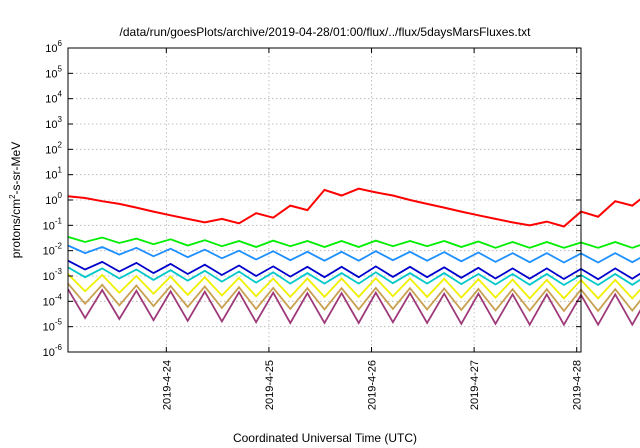  I want to click on y-axis-label: protons/cm2-s-sr-MeV, so click(15, 200).